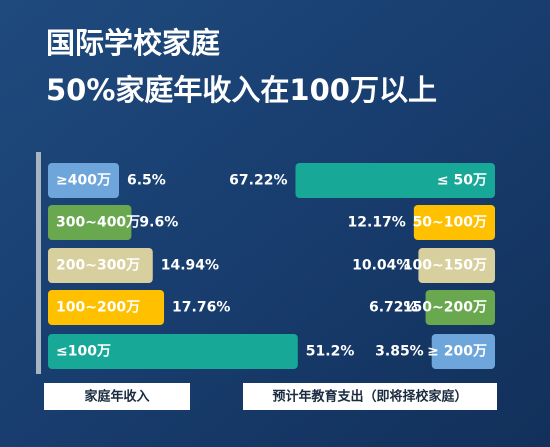  Describe the element at coordinates (330, 352) in the screenshot. I see `value-label: 51.2%` at that location.